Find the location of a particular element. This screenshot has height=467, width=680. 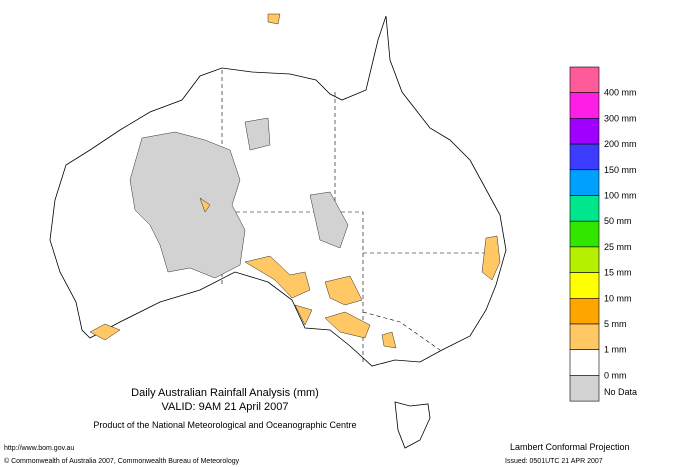

projection: Lambert Conformal Projection is located at coordinates (570, 447).